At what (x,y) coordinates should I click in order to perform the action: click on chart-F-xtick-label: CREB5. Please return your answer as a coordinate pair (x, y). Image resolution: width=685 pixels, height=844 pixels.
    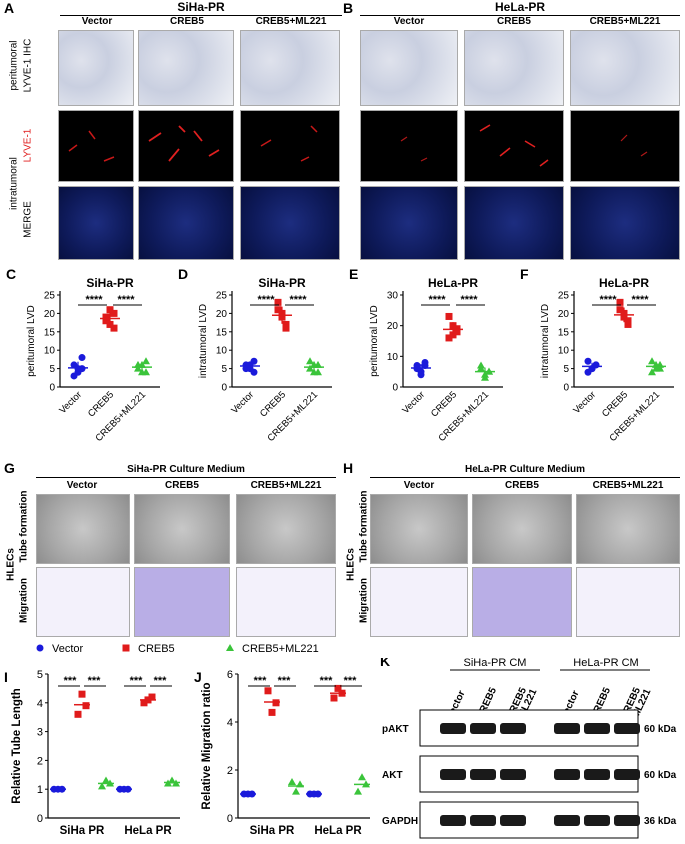
    Looking at the image, I should click on (615, 404).